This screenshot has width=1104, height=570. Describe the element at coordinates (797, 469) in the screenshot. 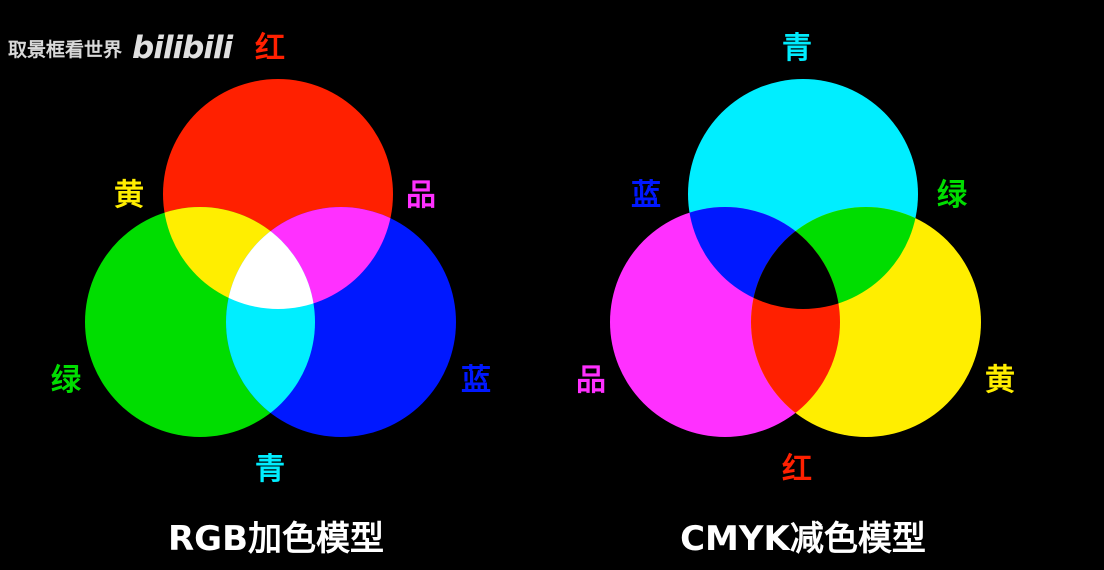

I see `cmyk-label-red: 红` at that location.